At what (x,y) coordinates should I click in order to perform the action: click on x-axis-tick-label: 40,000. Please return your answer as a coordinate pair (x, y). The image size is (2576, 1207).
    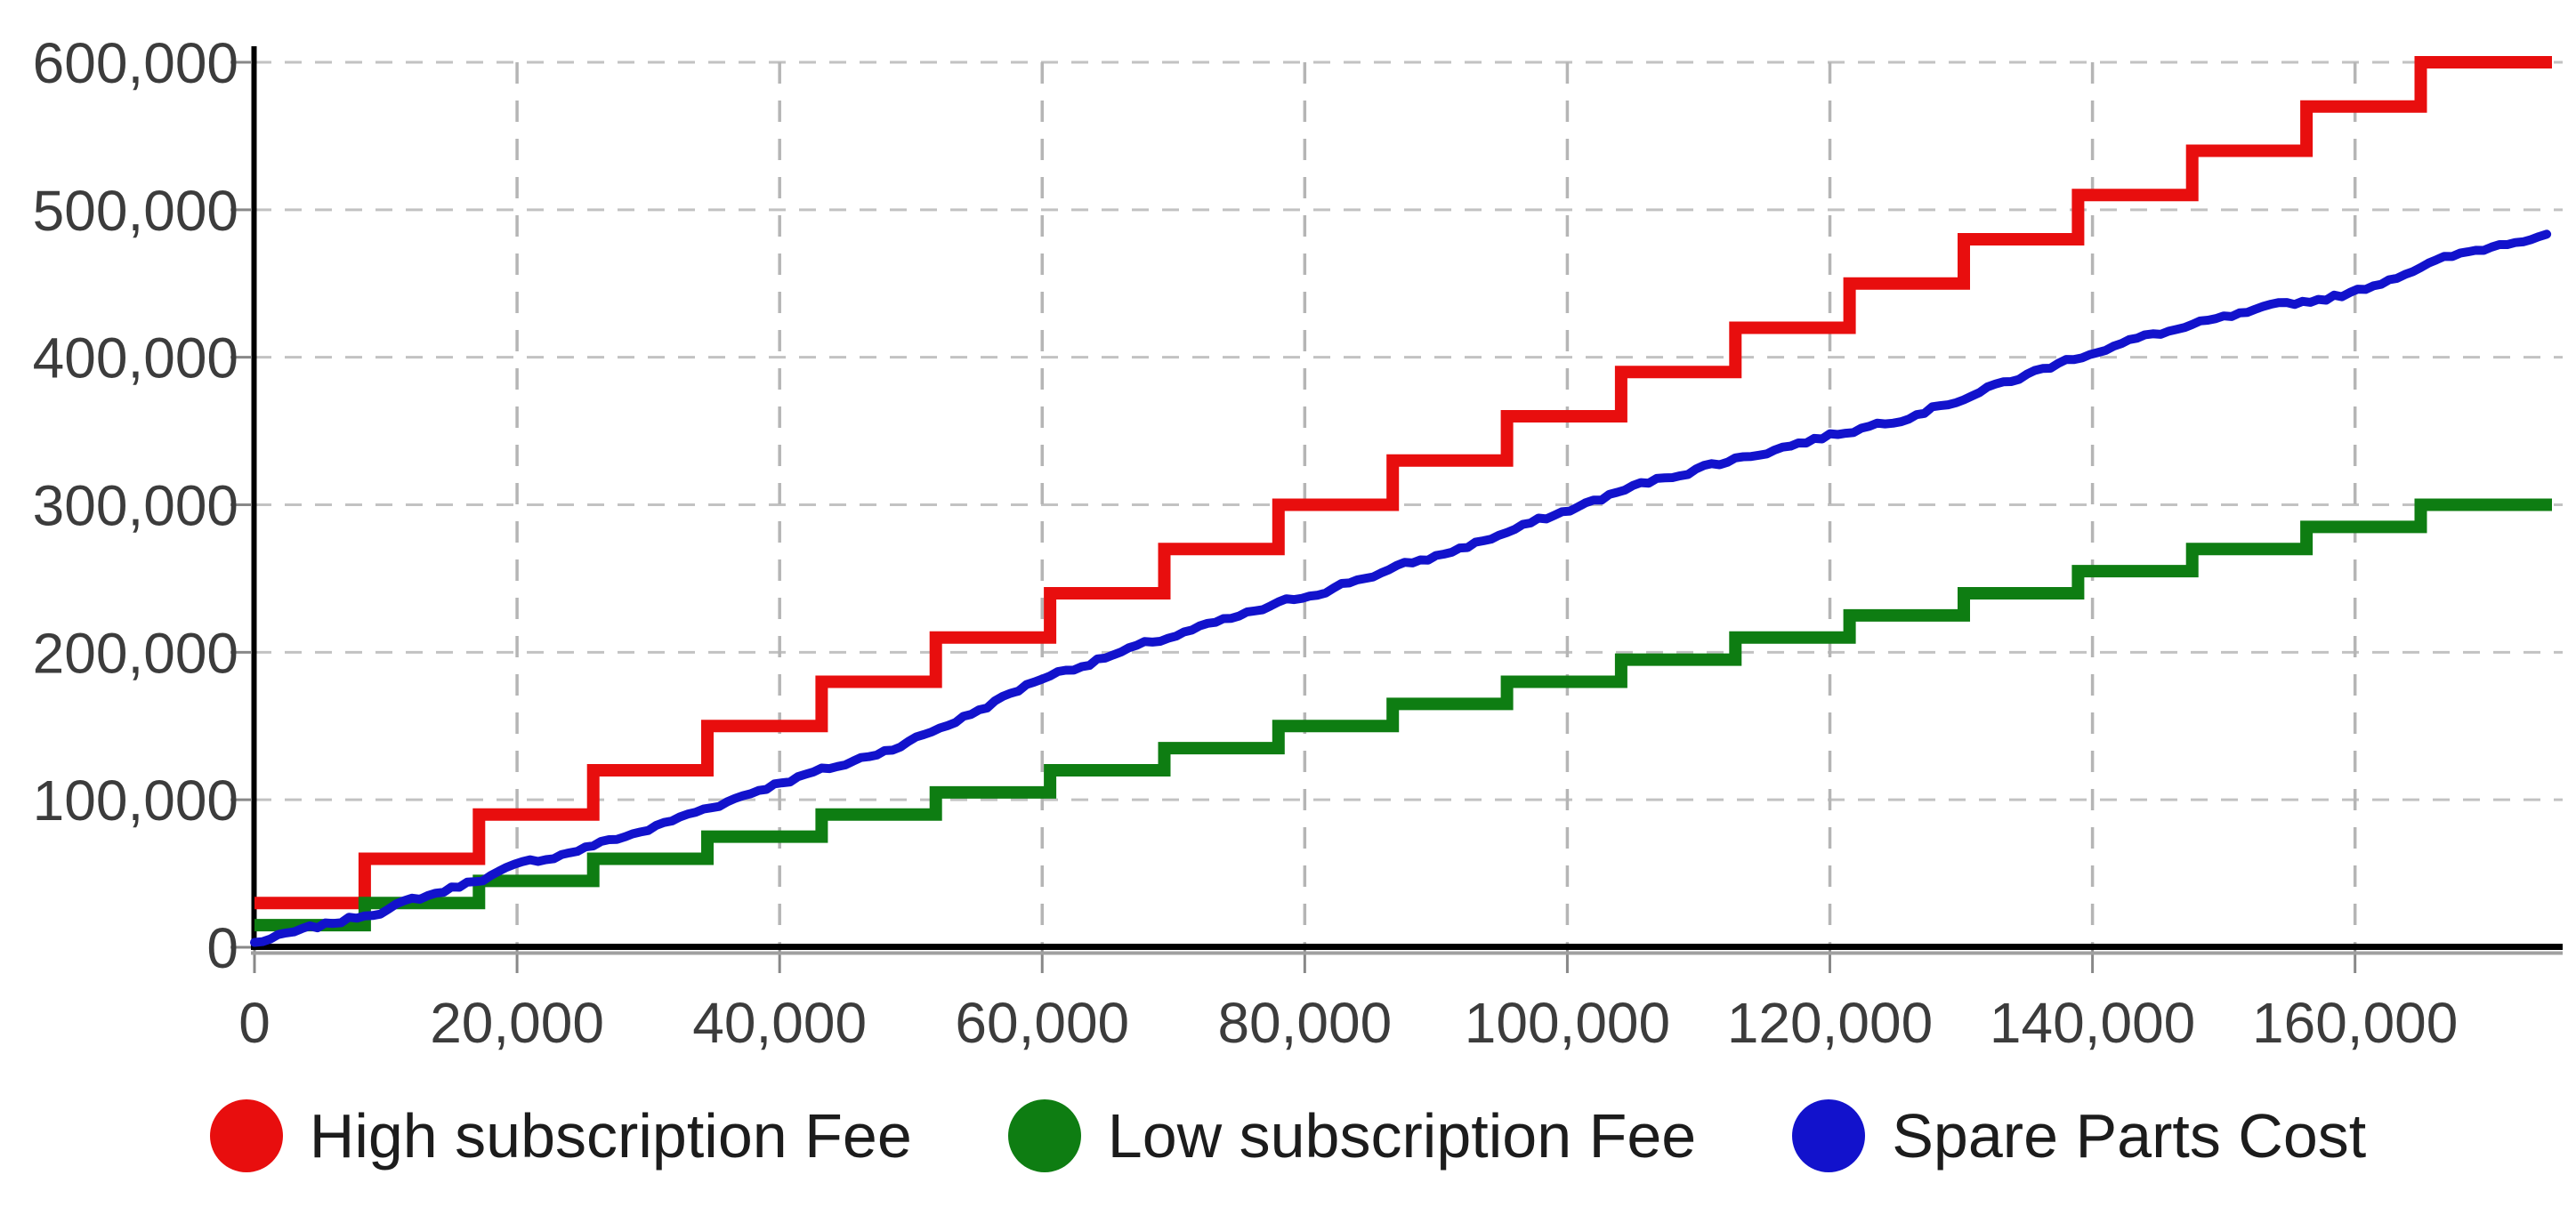
    Looking at the image, I should click on (779, 1023).